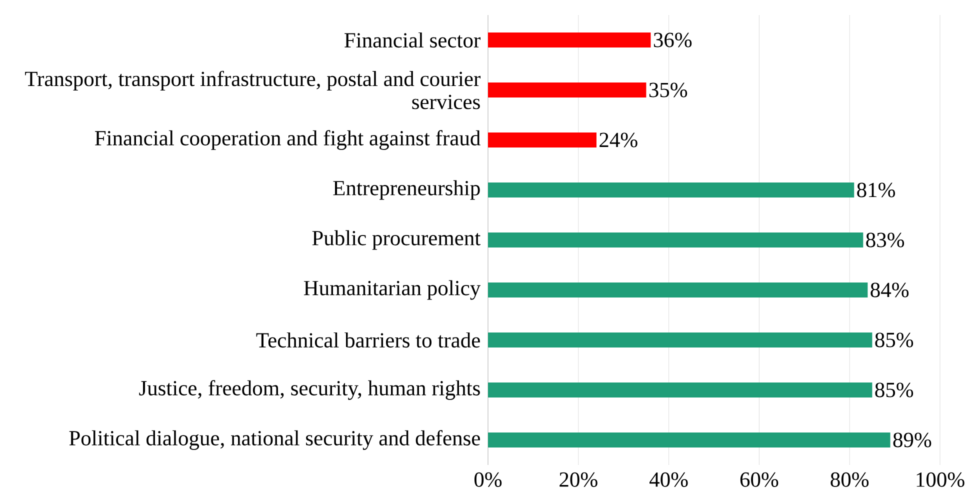 This screenshot has height=503, width=976. What do you see at coordinates (619, 140) in the screenshot?
I see `data-label: 24%` at bounding box center [619, 140].